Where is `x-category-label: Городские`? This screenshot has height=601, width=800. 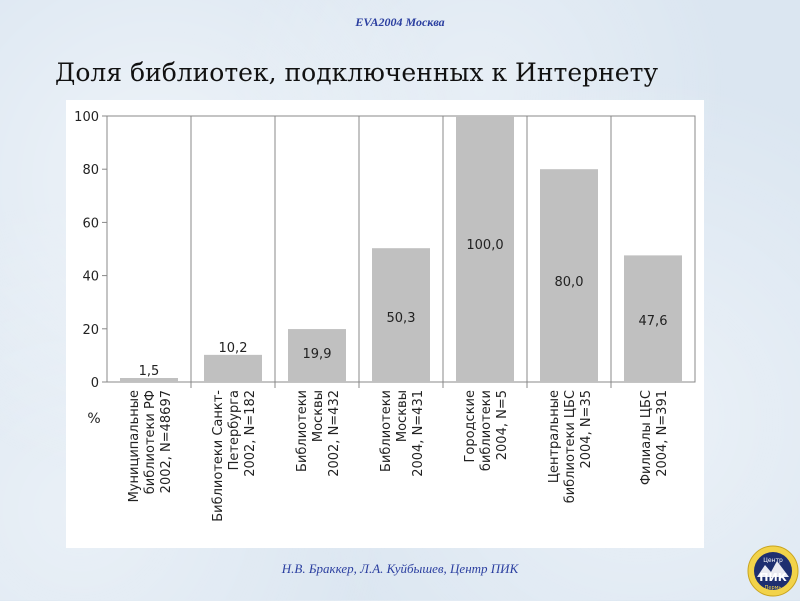
x-category-label: Городские is located at coordinates (470, 426).